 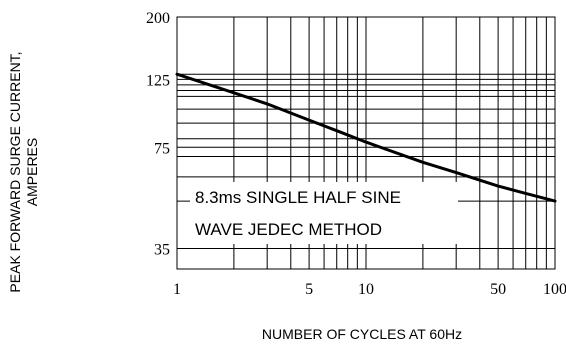 I want to click on y-tick-labels: 35 75 125 200, so click(x=158, y=134).